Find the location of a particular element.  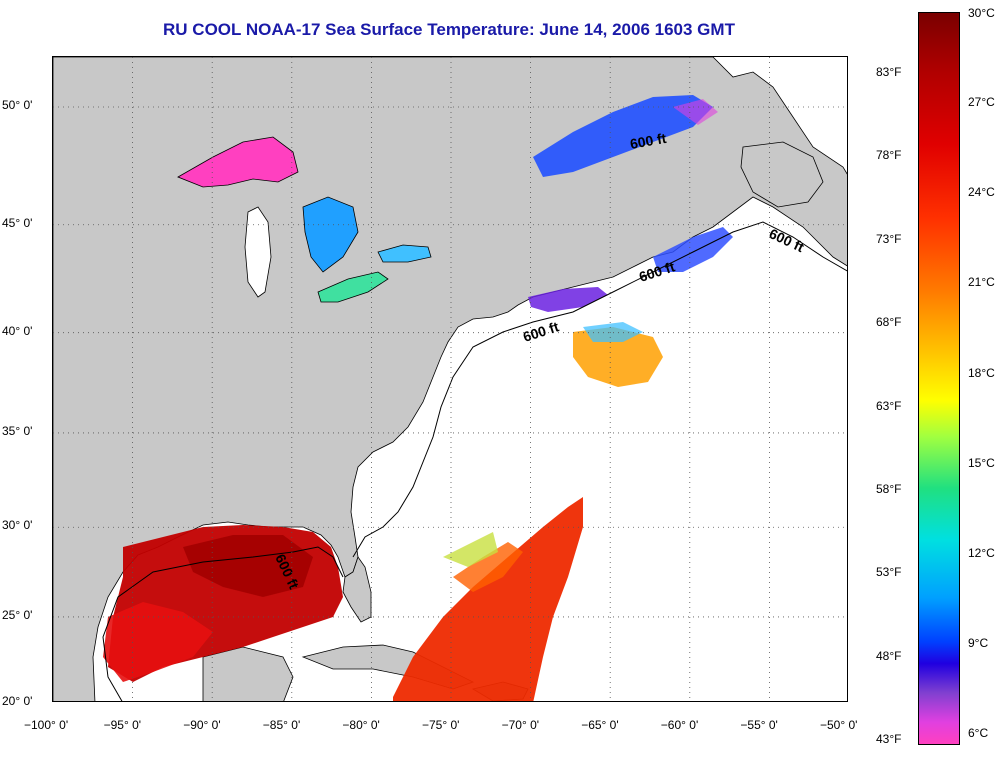

colorbar-fahrenheit-label: 83°F is located at coordinates (889, 72).